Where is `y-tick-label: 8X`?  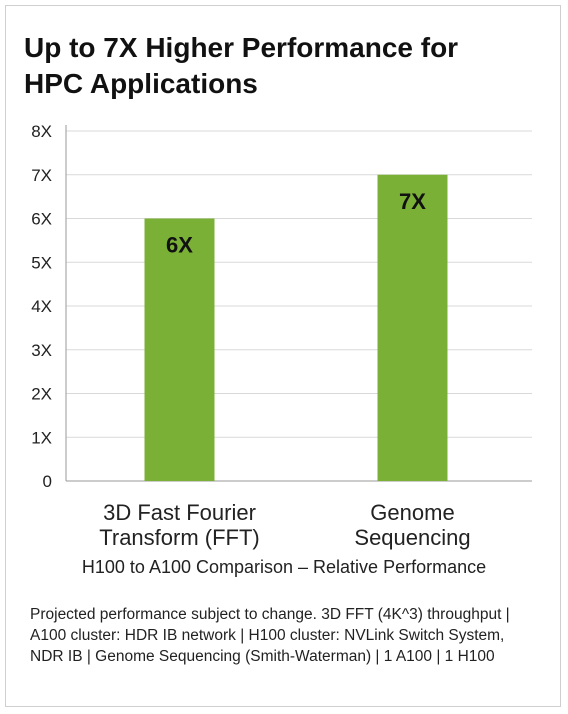
y-tick-label: 8X is located at coordinates (41, 131).